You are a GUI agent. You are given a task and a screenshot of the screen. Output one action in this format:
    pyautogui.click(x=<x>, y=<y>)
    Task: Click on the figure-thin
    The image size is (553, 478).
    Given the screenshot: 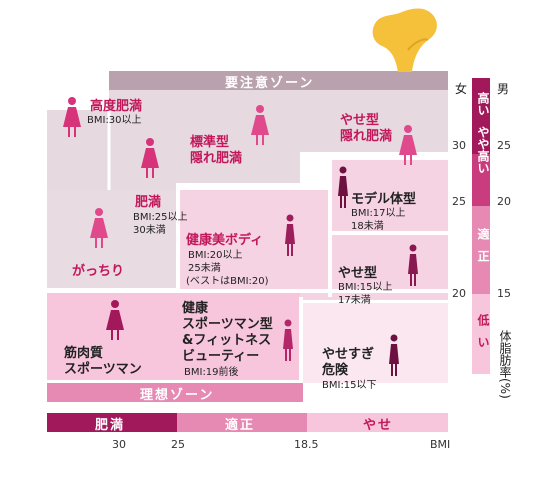 What is the action you would take?
    pyautogui.click(x=413, y=265)
    